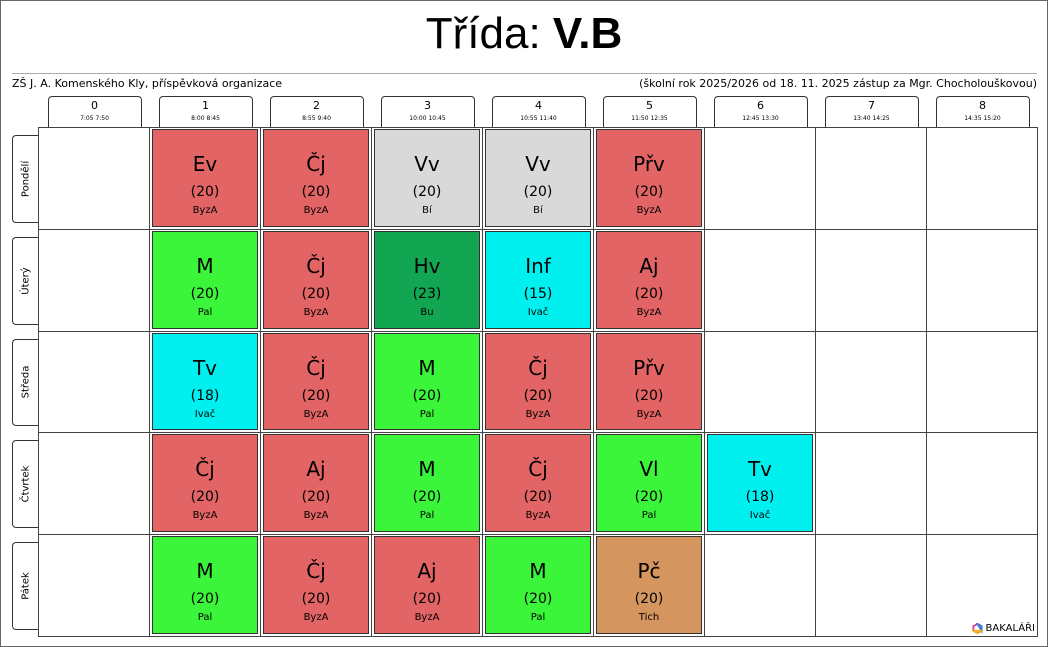 This screenshot has width=1048, height=647. I want to click on lesson-group: (23), so click(427, 293).